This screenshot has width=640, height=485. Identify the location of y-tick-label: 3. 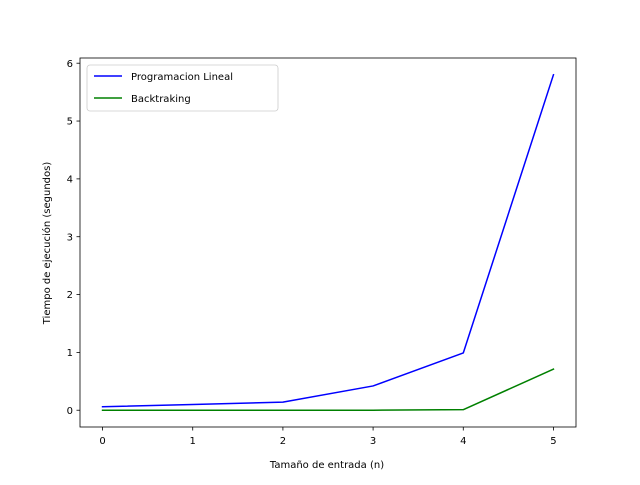
(70, 237).